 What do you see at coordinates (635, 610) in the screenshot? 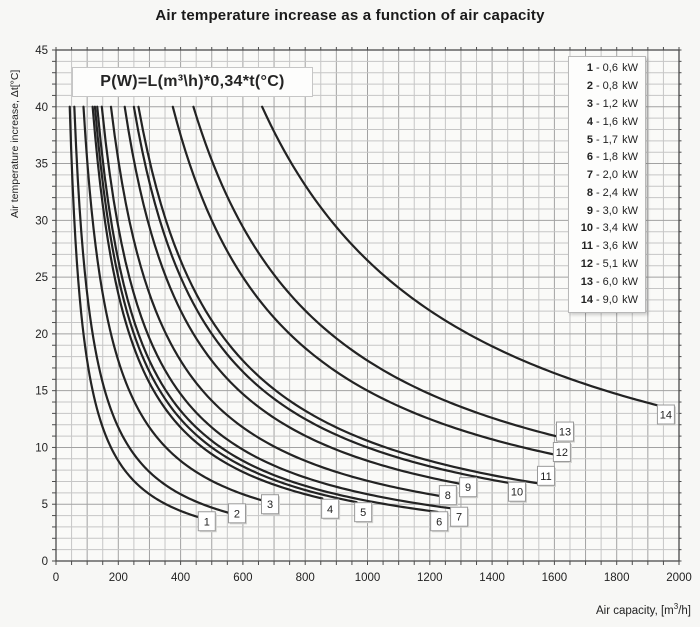
I see `x-axis-label-prefix: Air capacity, [m` at bounding box center [635, 610].